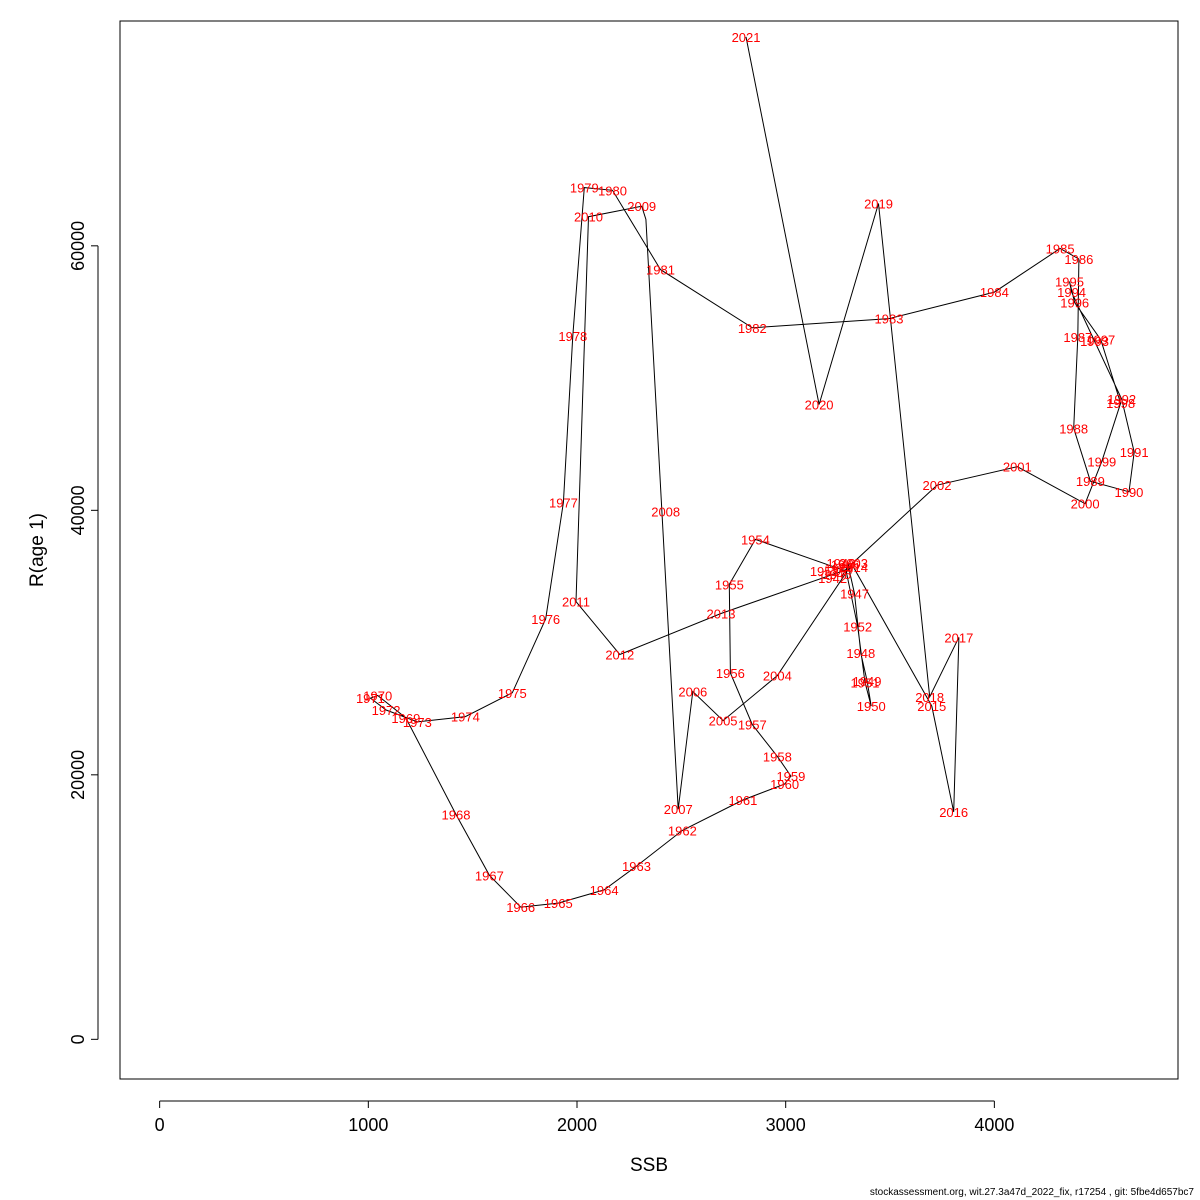 The width and height of the screenshot is (1200, 1200). Describe the element at coordinates (649, 1165) in the screenshot. I see `x-axis-title: SSB` at that location.